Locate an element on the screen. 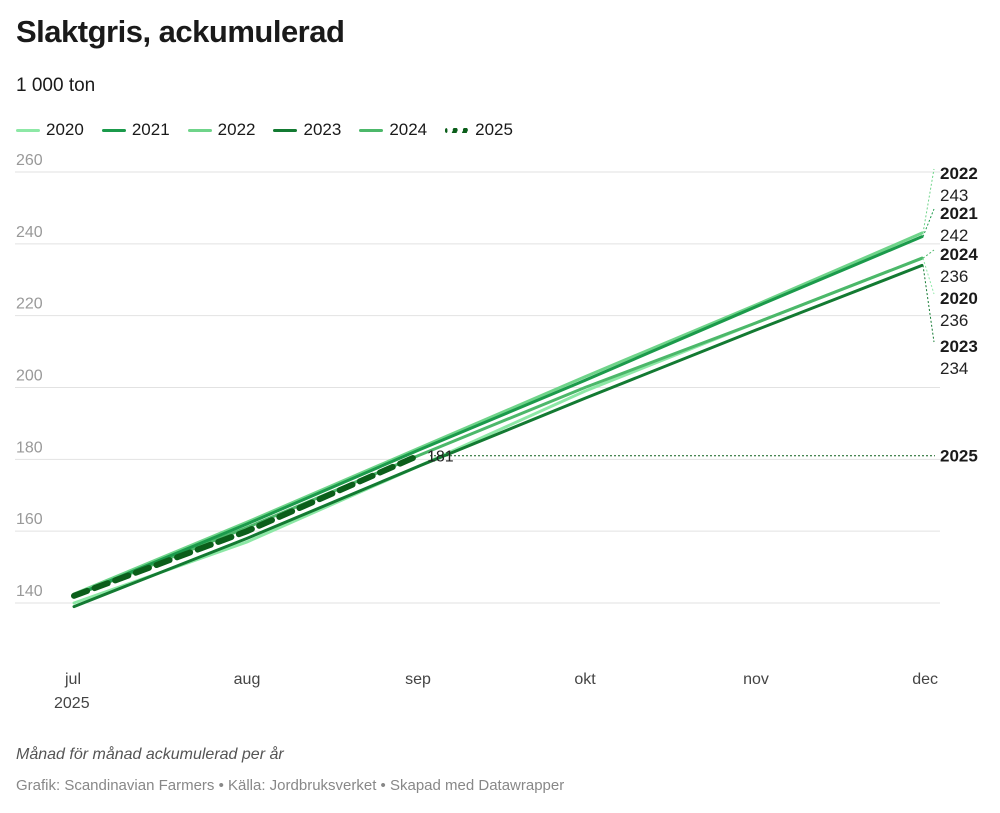 Image resolution: width=1000 pixels, height=813 pixels. legend-label: 2020 is located at coordinates (65, 129).